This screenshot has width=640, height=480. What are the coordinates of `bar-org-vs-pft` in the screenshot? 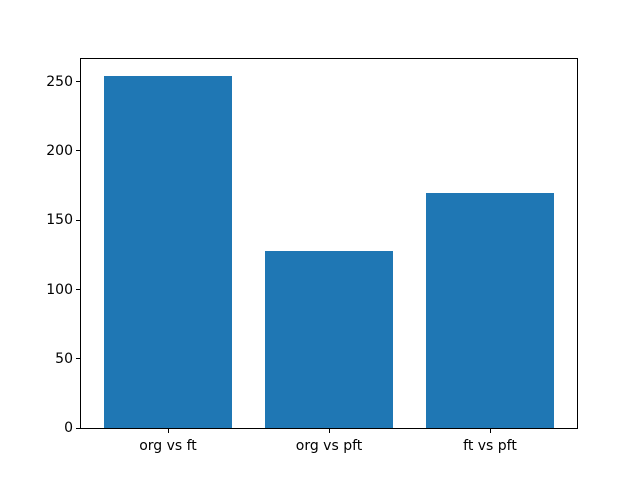 It's located at (329, 339).